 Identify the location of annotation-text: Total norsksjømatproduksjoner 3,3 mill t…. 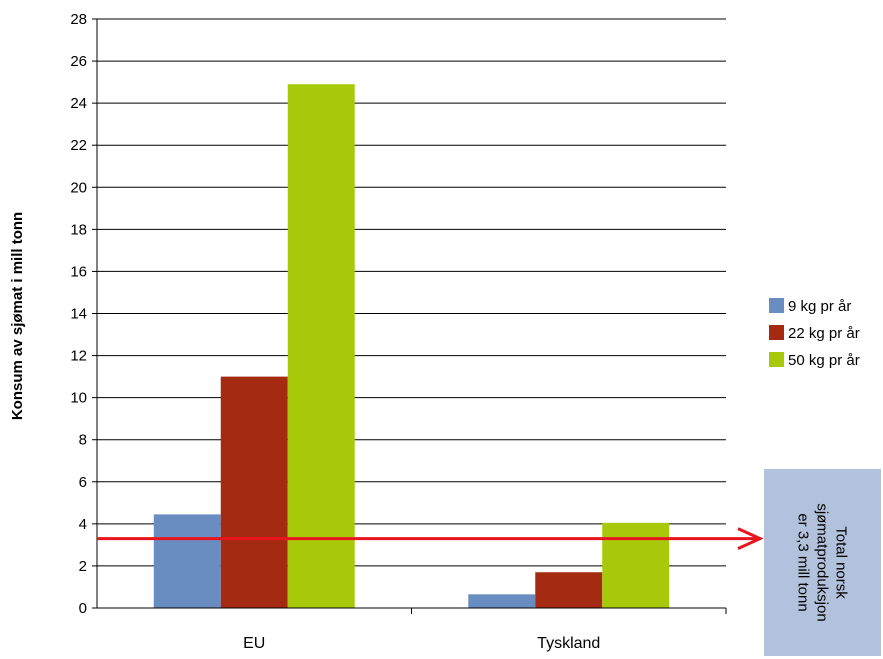
(822, 562).